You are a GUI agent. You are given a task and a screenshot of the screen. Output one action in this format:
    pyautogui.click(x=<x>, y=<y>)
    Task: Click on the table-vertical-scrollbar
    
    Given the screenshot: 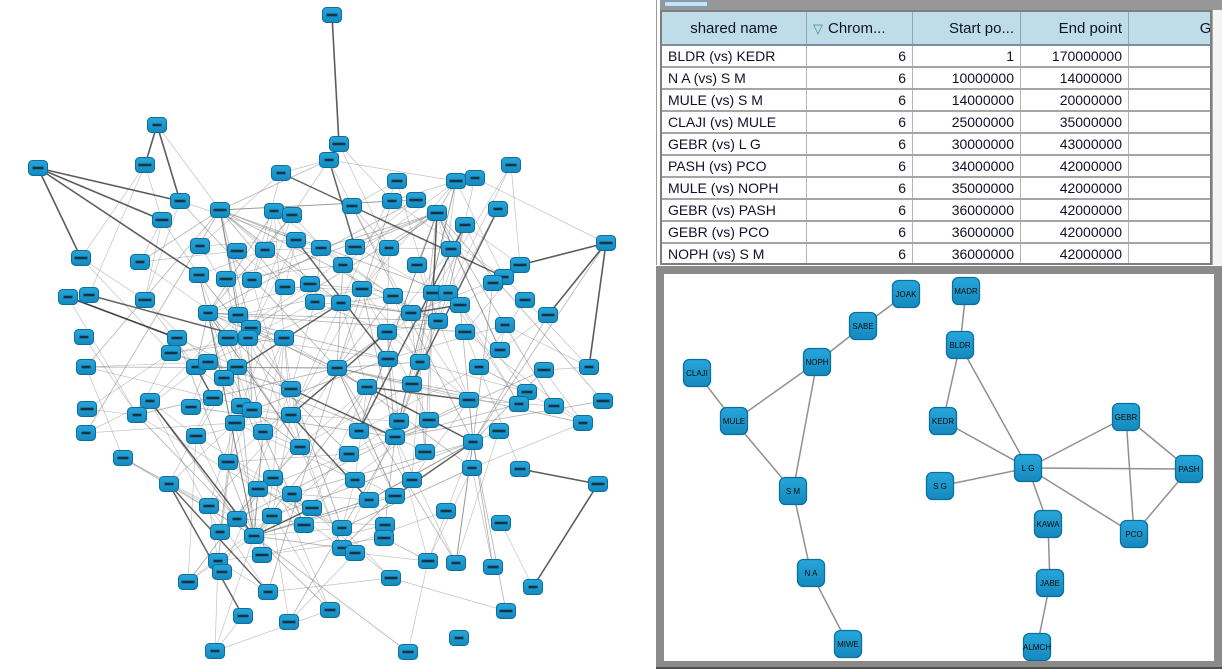 What is the action you would take?
    pyautogui.click(x=1217, y=137)
    